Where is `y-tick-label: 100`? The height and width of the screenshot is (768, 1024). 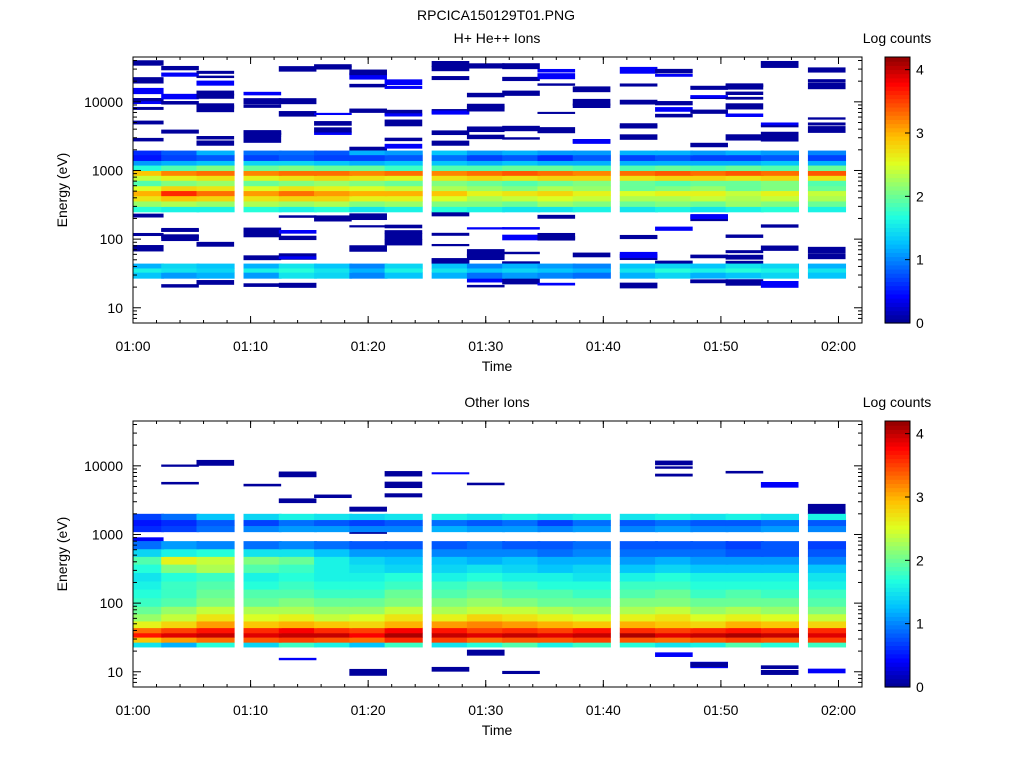
y-tick-label: 100 is located at coordinates (112, 239).